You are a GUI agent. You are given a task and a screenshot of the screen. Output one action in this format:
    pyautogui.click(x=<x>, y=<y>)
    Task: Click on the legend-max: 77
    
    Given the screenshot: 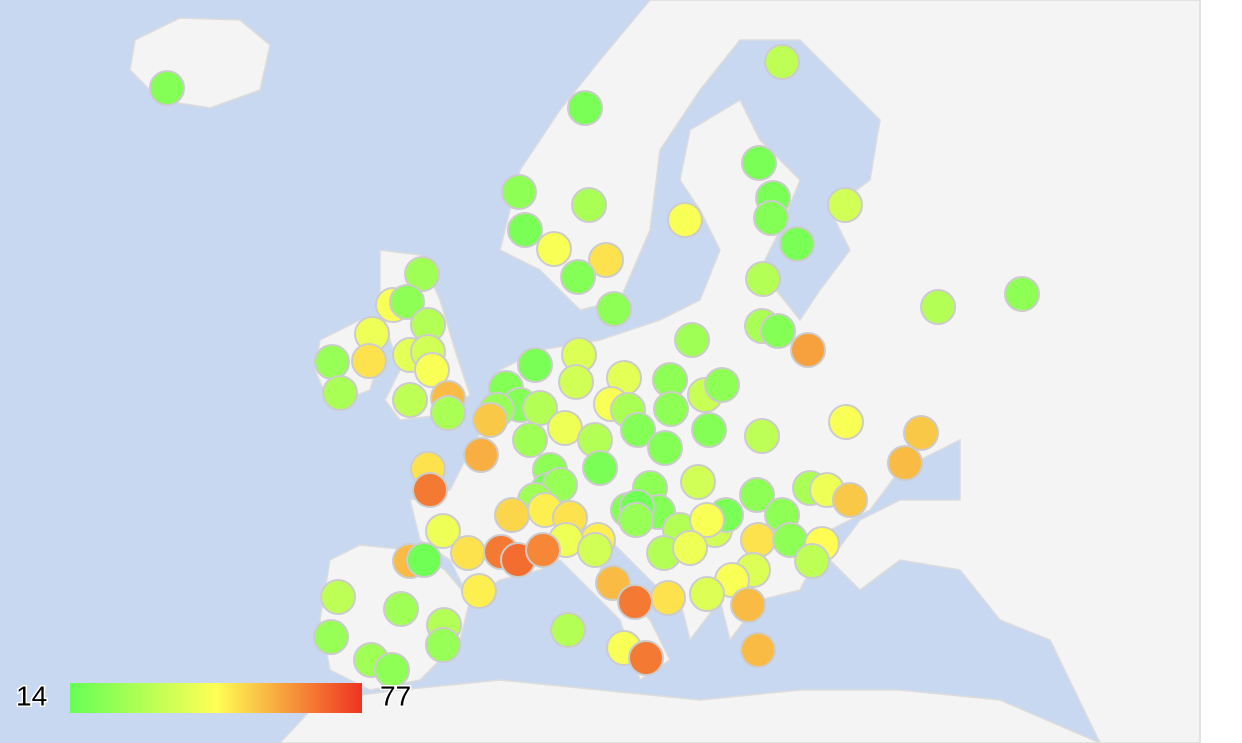 What is the action you would take?
    pyautogui.click(x=395, y=695)
    